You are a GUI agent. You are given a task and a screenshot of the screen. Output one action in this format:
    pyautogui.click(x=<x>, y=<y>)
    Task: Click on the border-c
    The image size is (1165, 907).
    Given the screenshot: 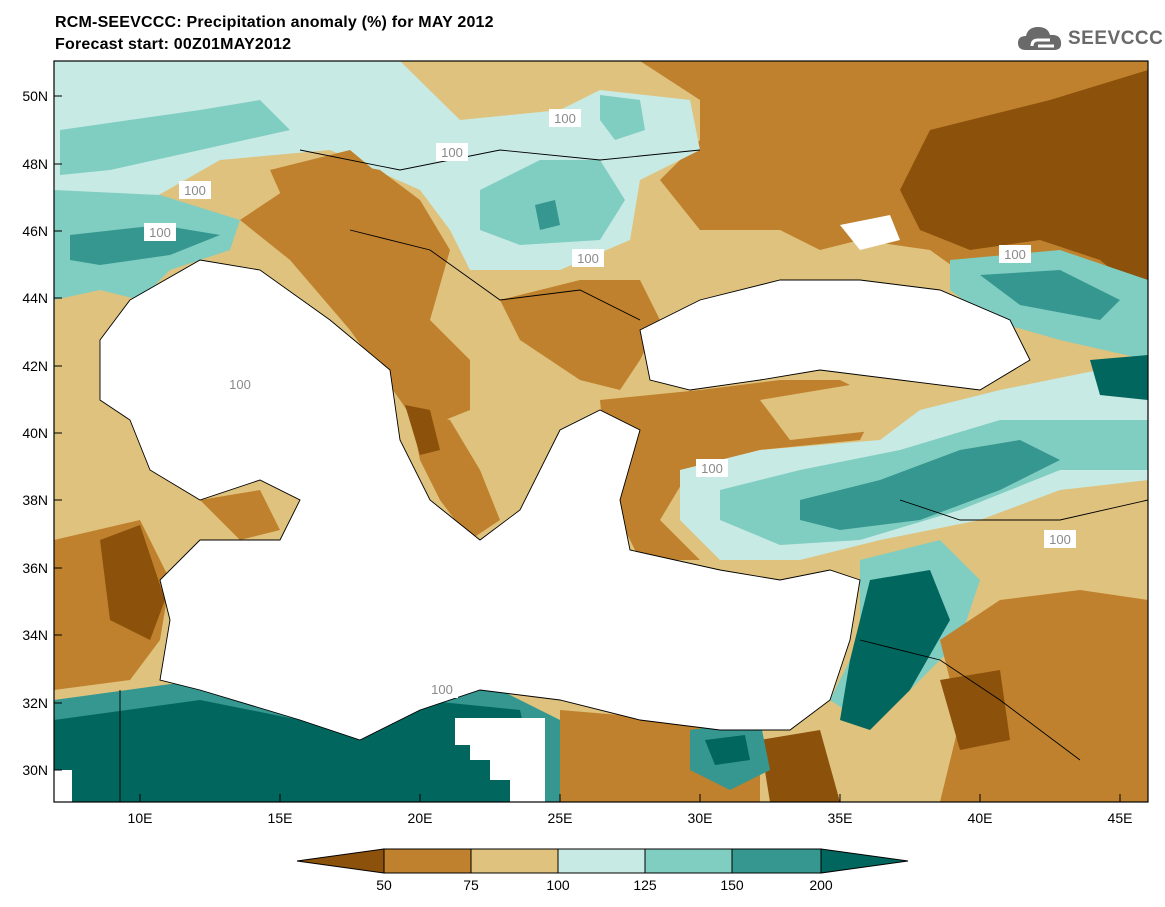 What is the action you would take?
    pyautogui.click(x=1023, y=510)
    